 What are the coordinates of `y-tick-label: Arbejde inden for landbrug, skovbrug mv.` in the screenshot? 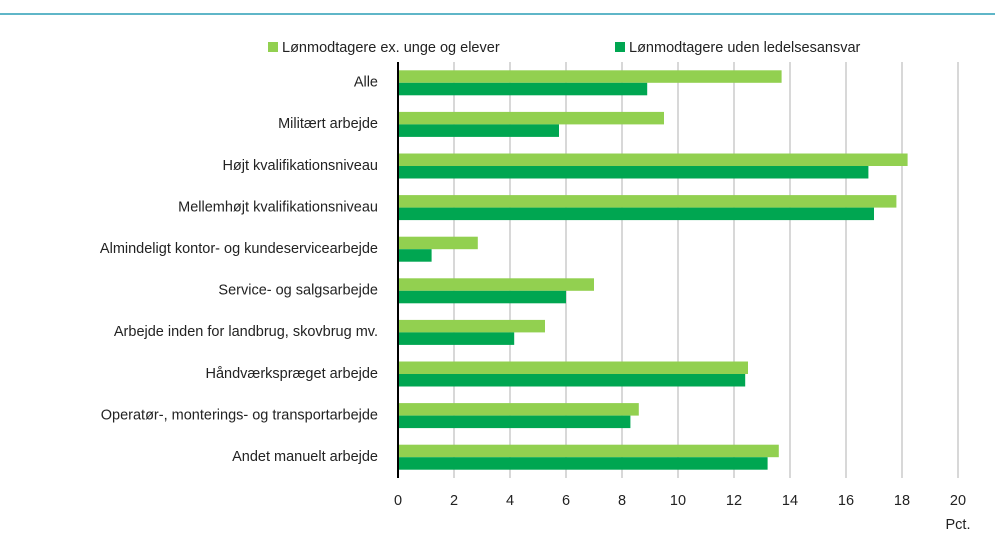 It's located at (246, 332).